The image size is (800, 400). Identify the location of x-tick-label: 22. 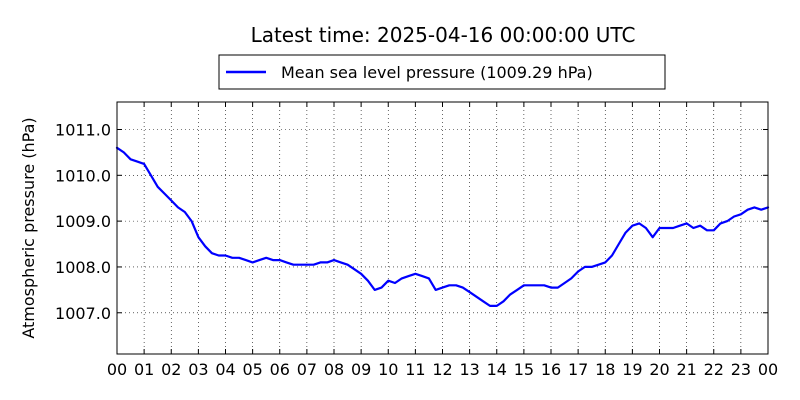
(714, 369).